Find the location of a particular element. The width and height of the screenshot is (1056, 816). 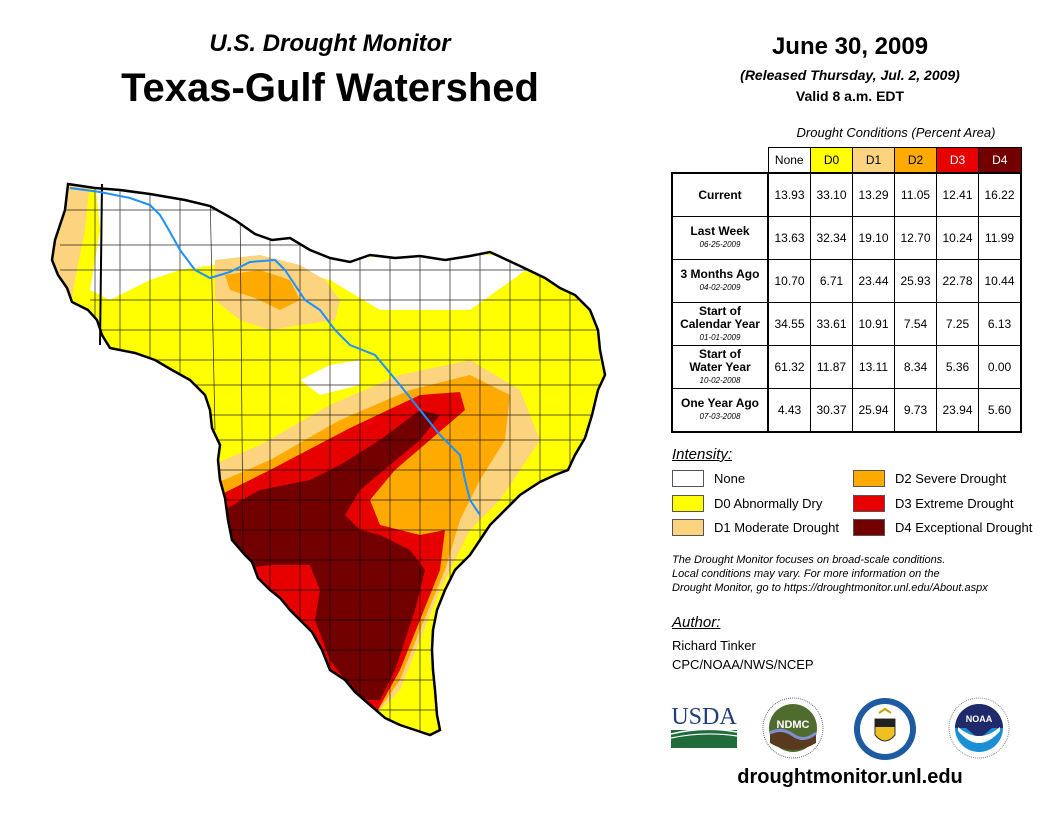

legend-label: D3 Extreme Drought is located at coordinates (954, 503).